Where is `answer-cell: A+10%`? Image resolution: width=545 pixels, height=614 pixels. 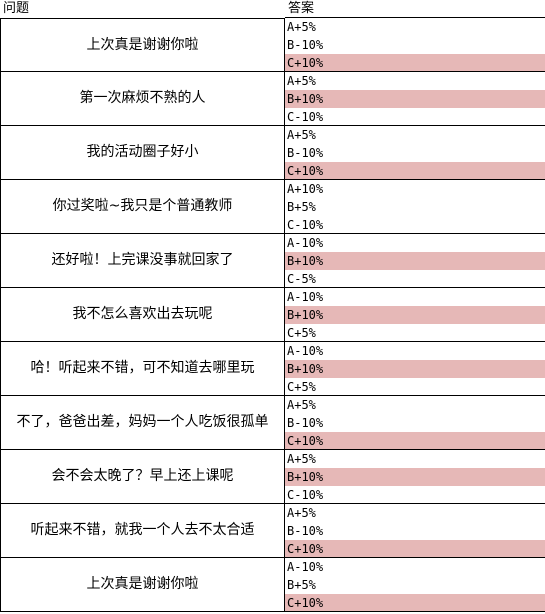
answer-cell: A+10% is located at coordinates (305, 189).